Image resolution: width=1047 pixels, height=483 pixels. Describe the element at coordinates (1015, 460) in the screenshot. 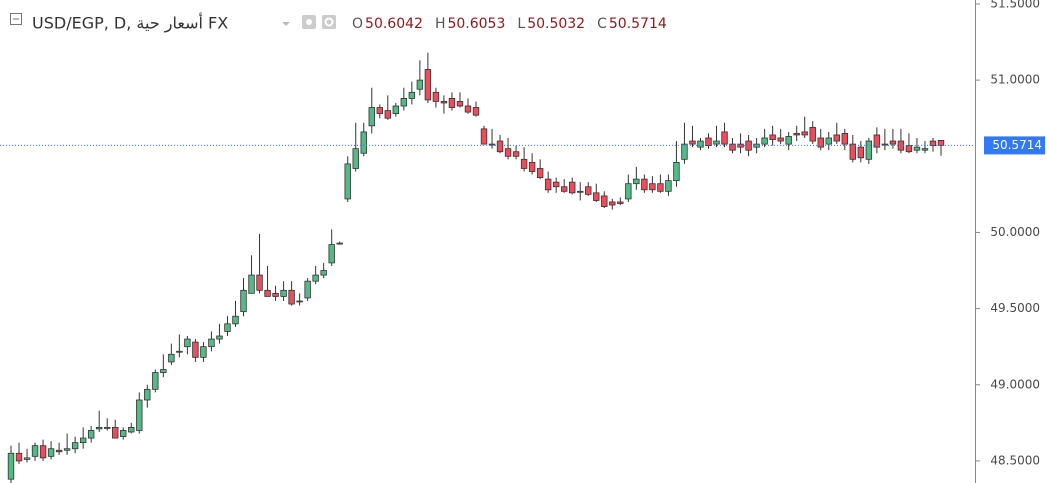

I see `y-tick-label: 48.5000` at that location.